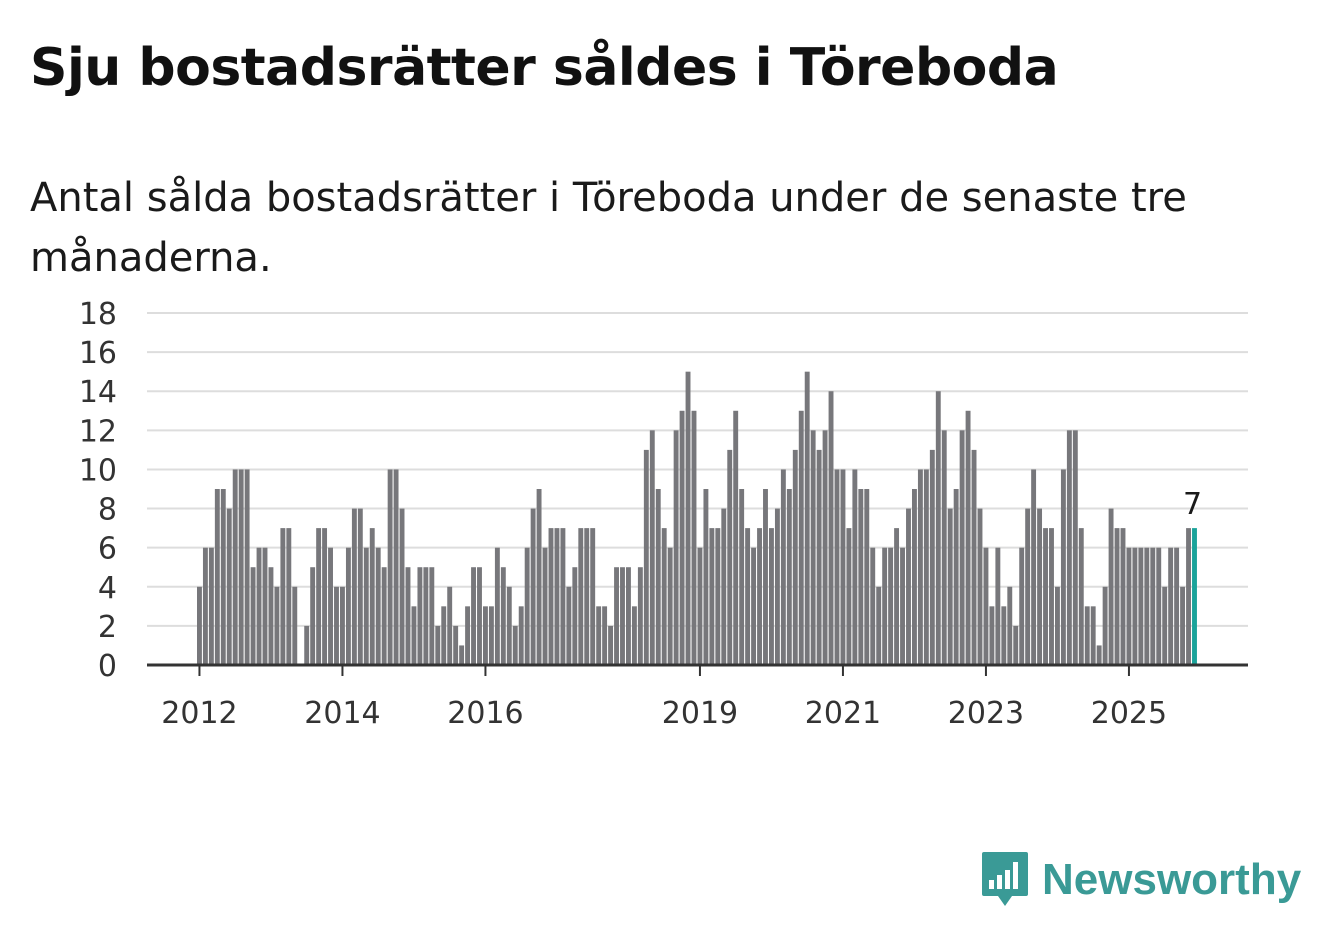 Image resolution: width=1322 pixels, height=939 pixels. I want to click on y-tick-label: 0, so click(107, 666).